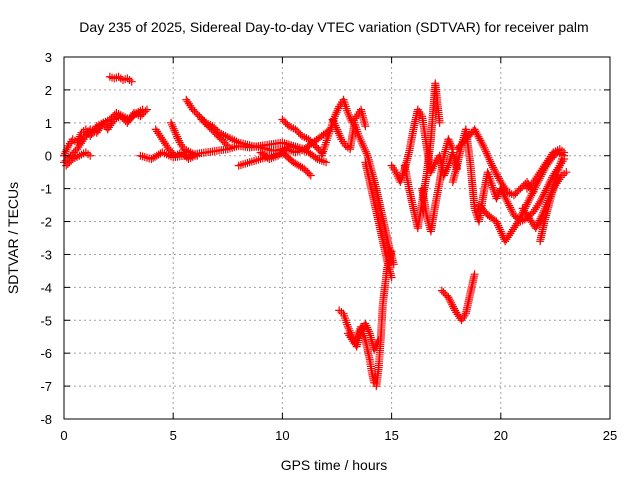 This screenshot has height=480, width=640. I want to click on data-point-s5-p2, so click(168, 149).